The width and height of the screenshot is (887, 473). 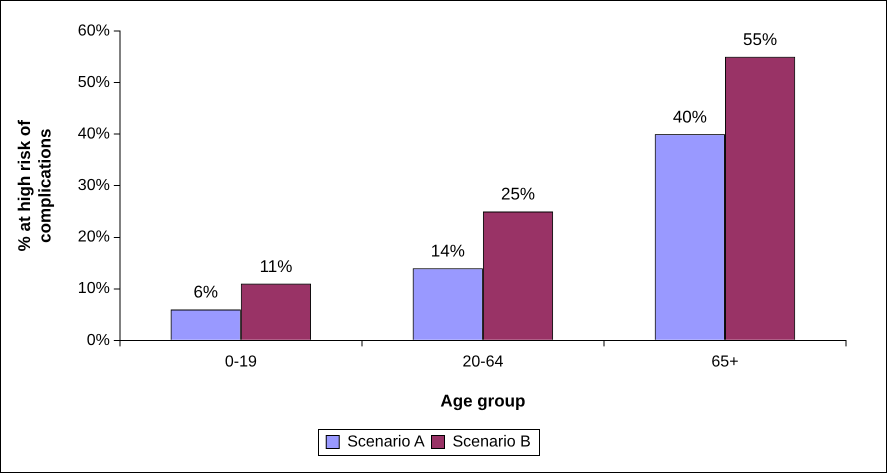 I want to click on x-axis-title: Age group, so click(x=483, y=400).